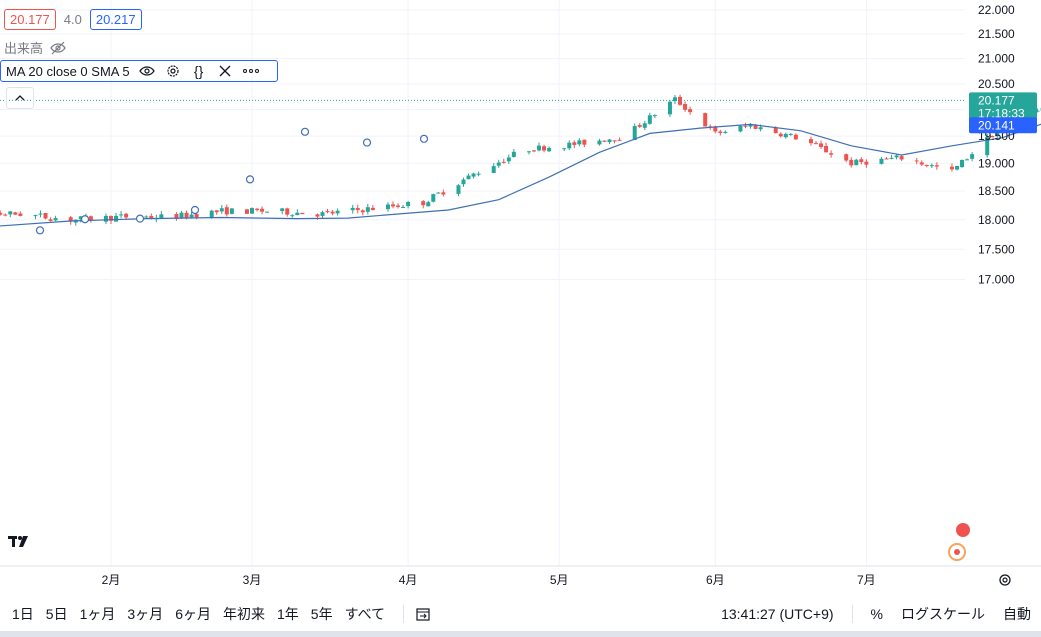 The image size is (1041, 637). What do you see at coordinates (777, 614) in the screenshot?
I see `clock: 13:41:27 (UTC+9)` at bounding box center [777, 614].